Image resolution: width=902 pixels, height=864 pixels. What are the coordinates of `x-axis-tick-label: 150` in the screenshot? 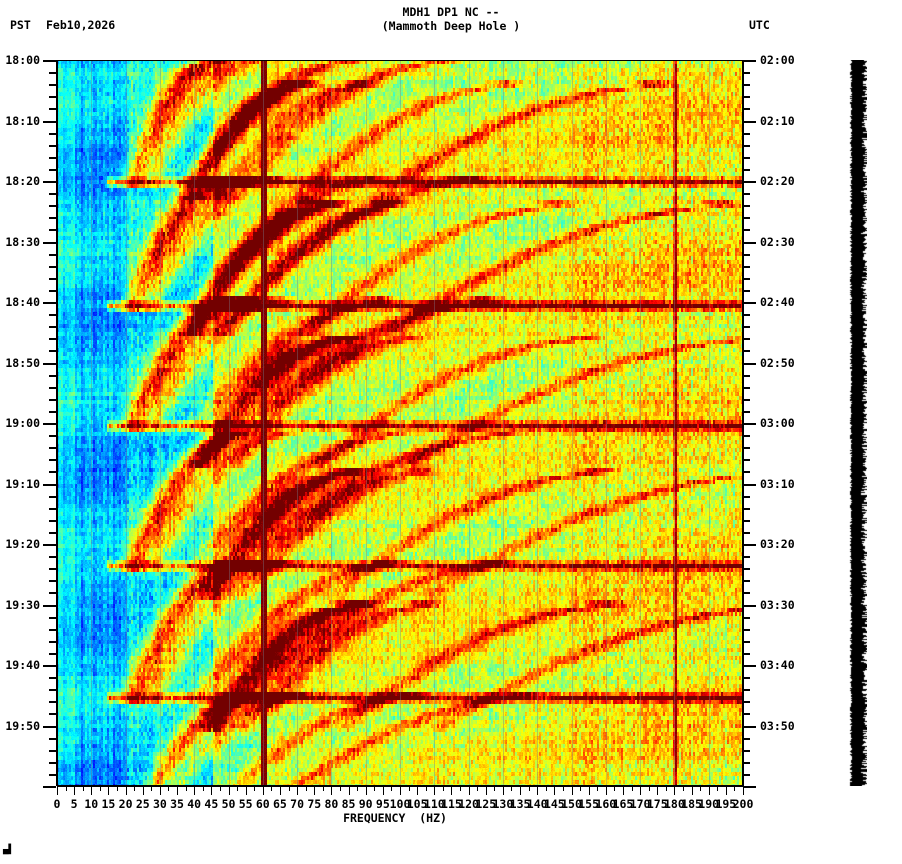 It's located at (571, 804).